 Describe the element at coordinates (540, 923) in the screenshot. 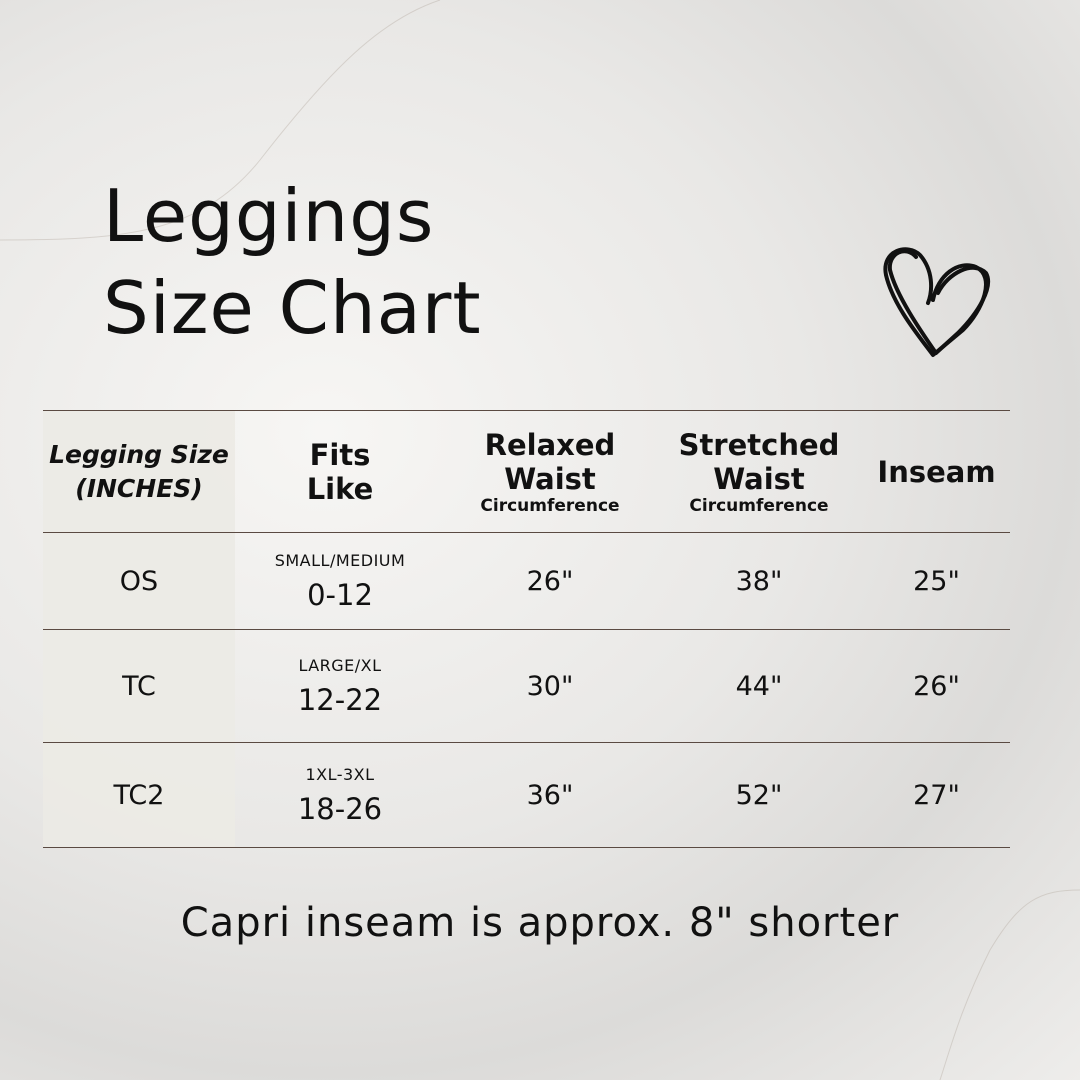

I see `capri-note: Capri inseam is approx. 8" shorter` at that location.